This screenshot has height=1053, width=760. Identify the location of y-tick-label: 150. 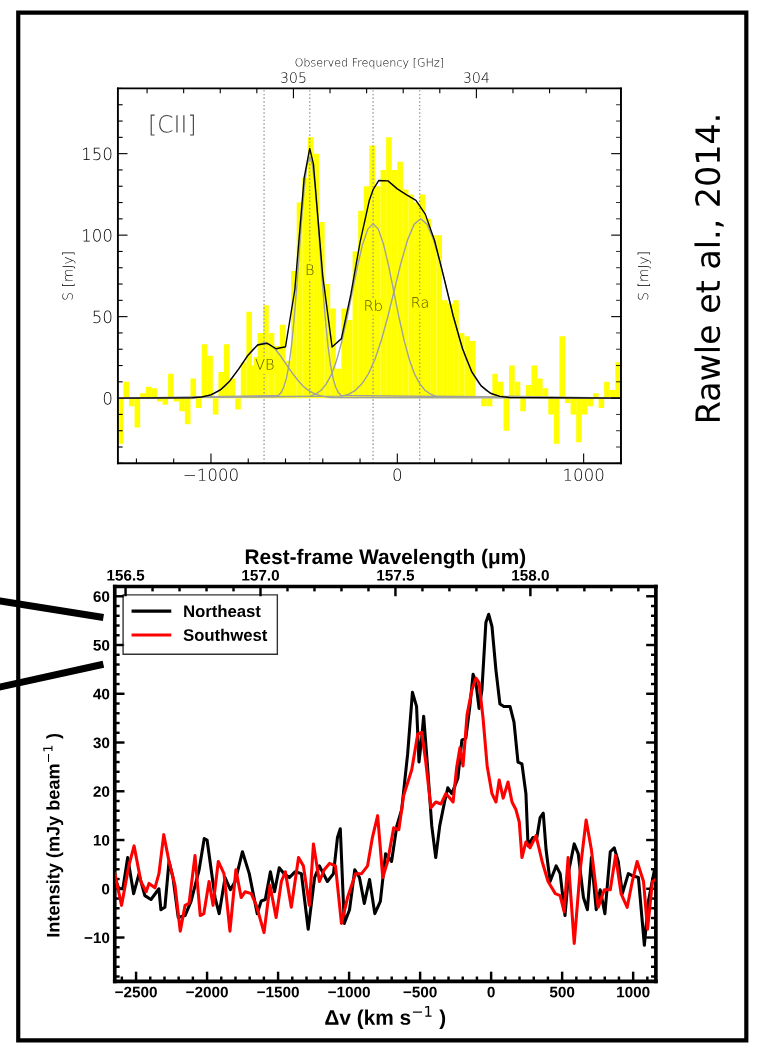
(97, 154).